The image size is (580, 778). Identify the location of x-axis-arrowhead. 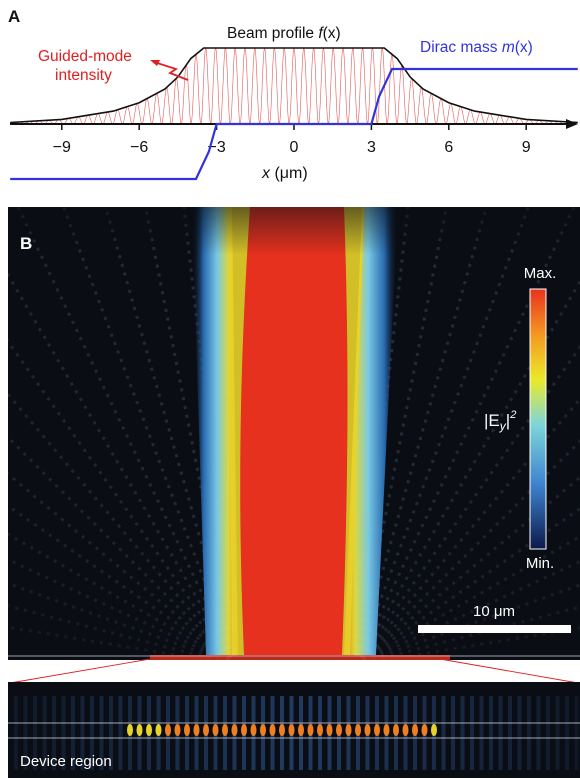
(572, 124).